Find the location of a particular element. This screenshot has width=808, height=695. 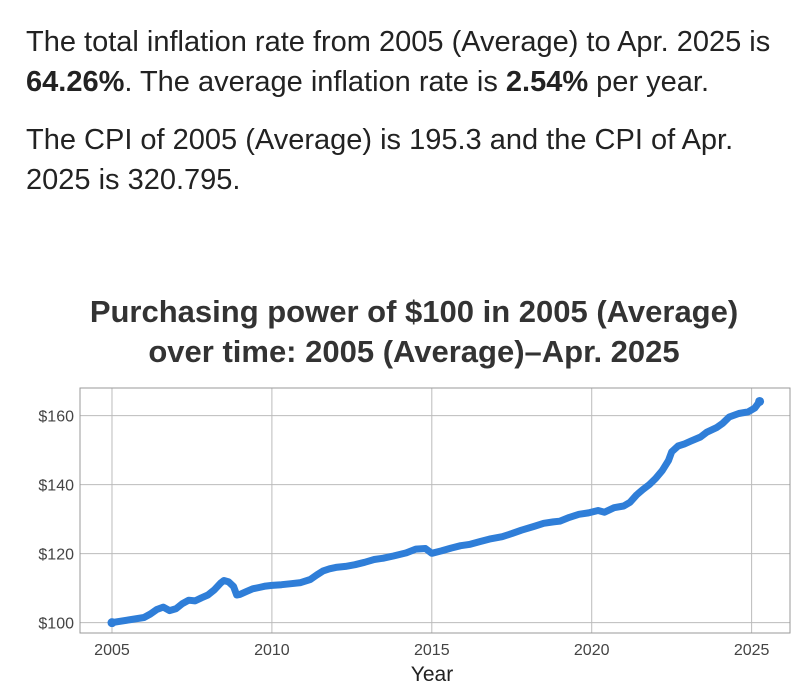

y-tick-label: $160 is located at coordinates (56, 417).